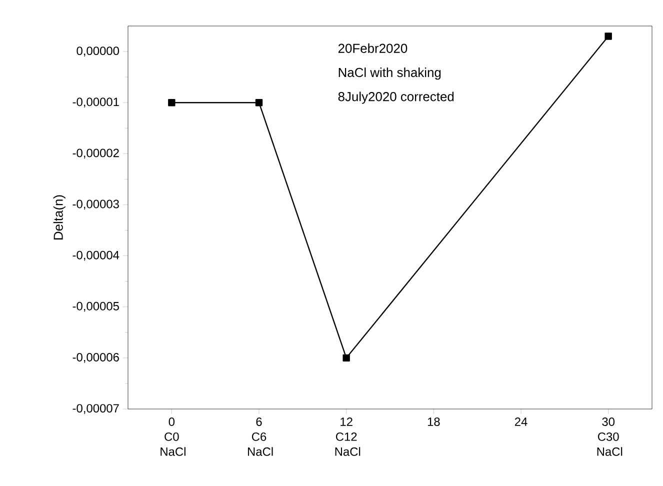  What do you see at coordinates (95, 153) in the screenshot?
I see `y-tick-label: -0,00002` at bounding box center [95, 153].